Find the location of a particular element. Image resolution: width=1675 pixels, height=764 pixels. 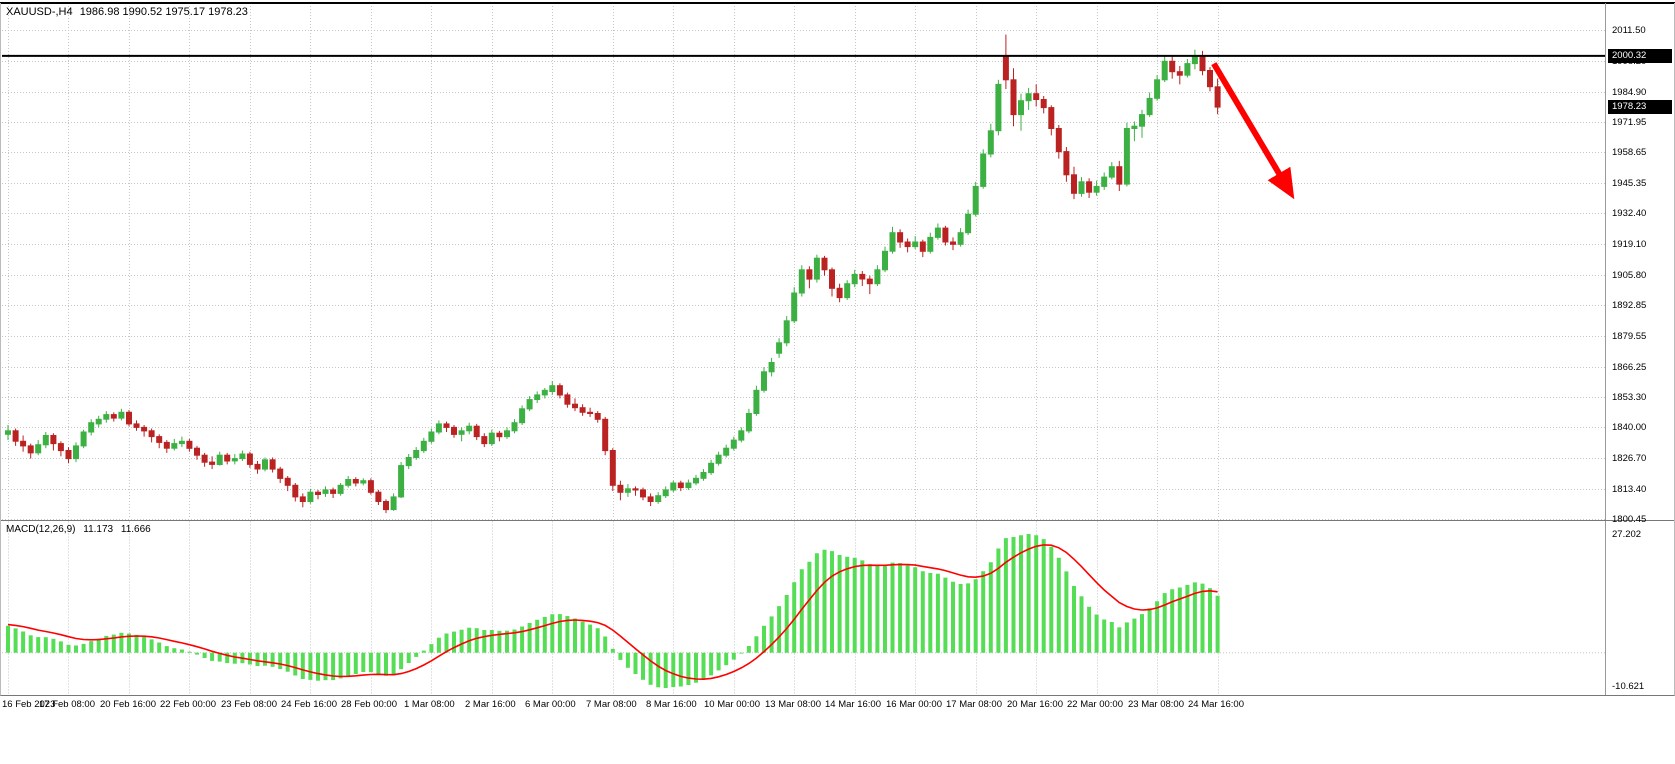

time-tick-label: 28 Feb 00:00 is located at coordinates (369, 704).